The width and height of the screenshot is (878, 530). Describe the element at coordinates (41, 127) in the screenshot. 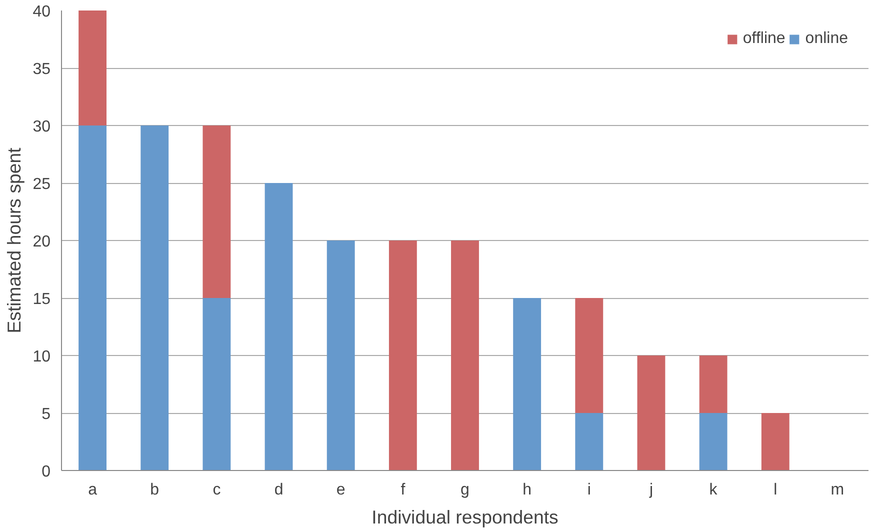

I see `y-tick-label: 30` at that location.